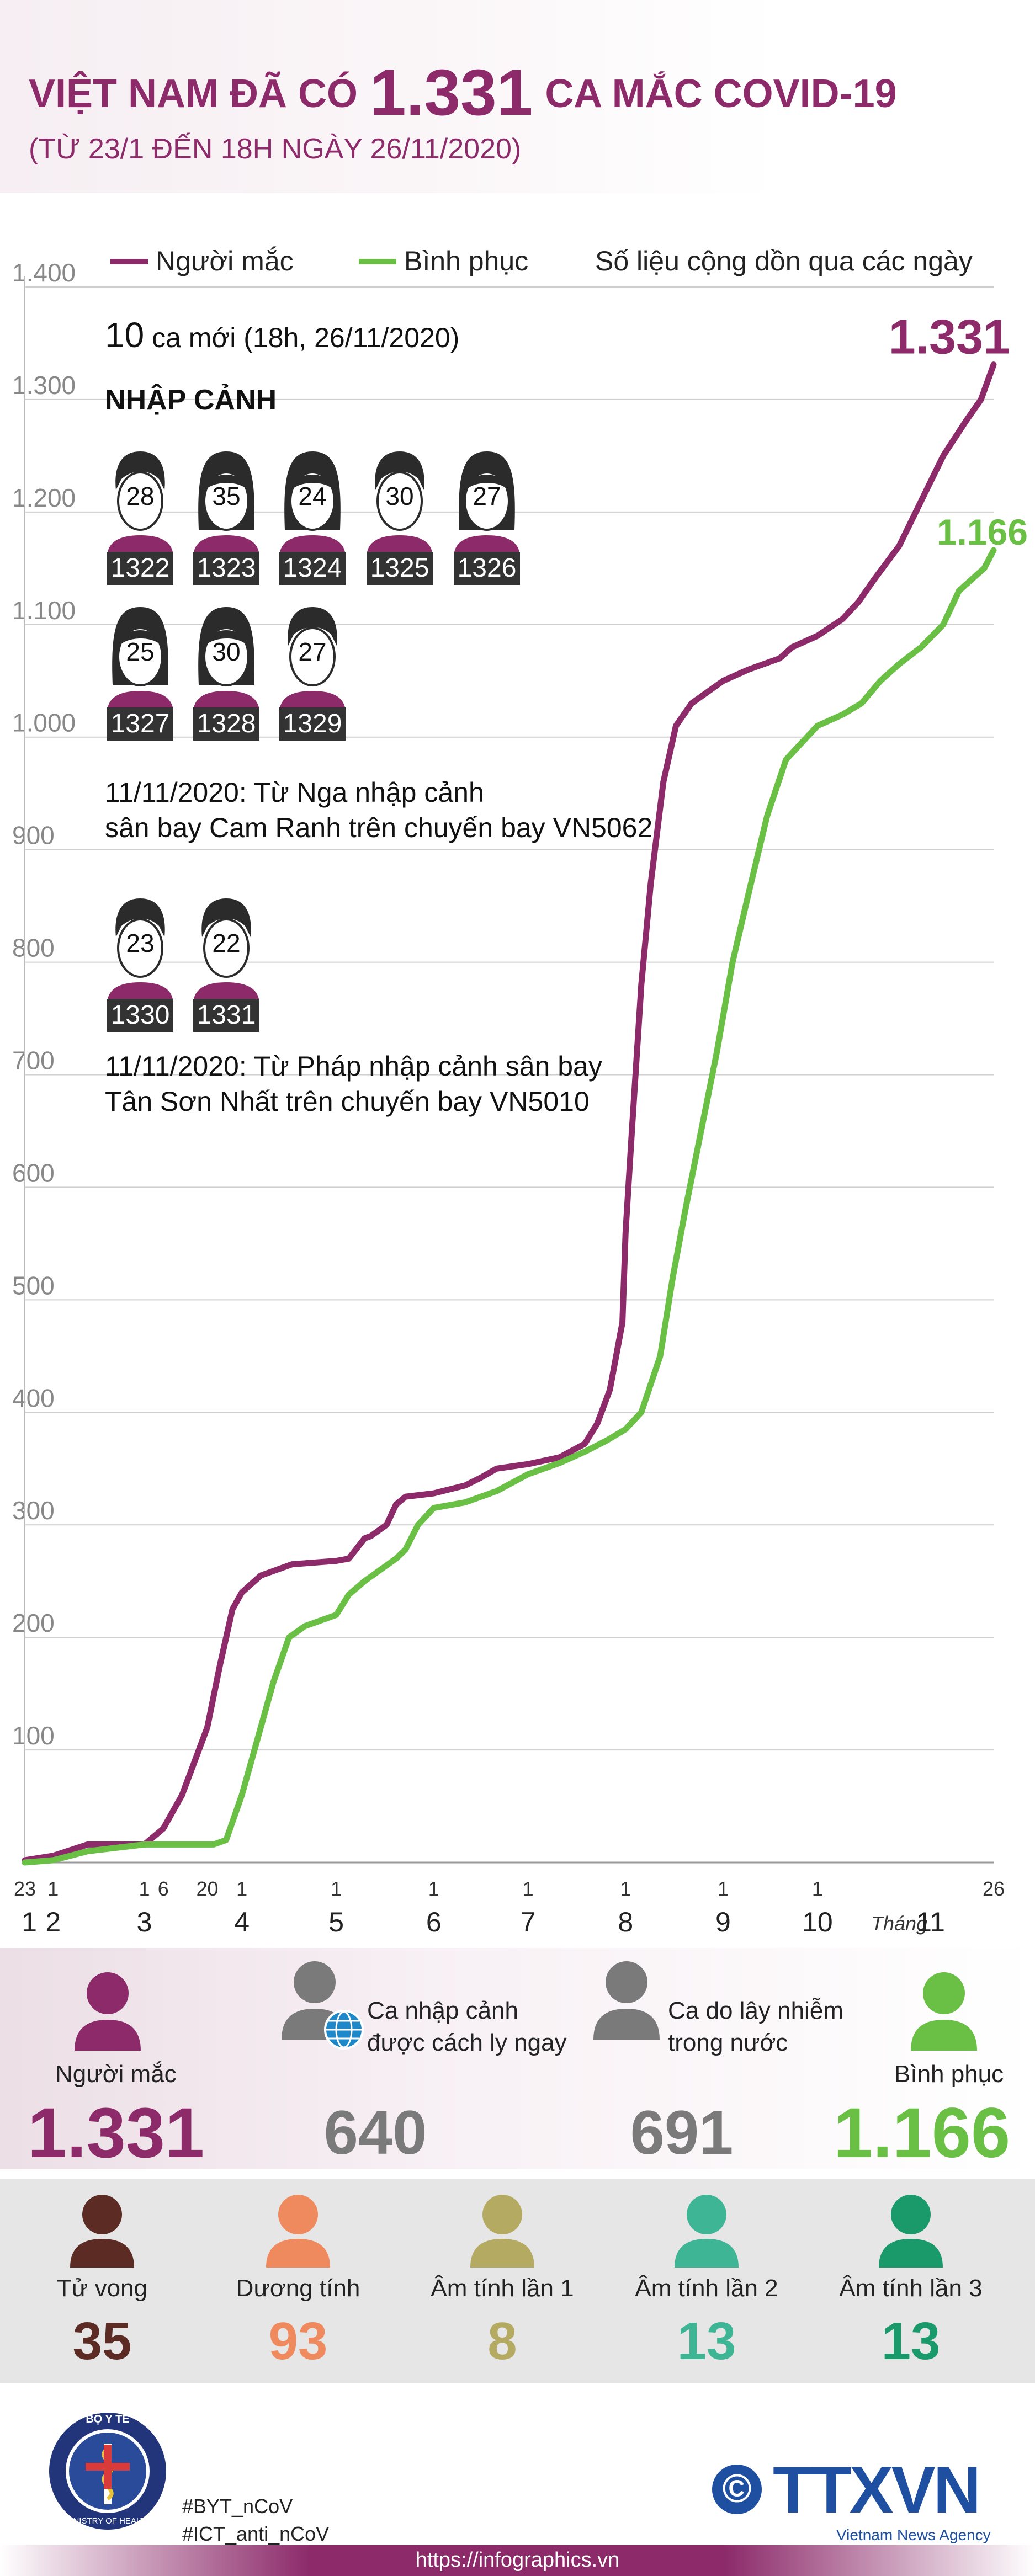 The width and height of the screenshot is (1035, 2576). What do you see at coordinates (877, 2490) in the screenshot?
I see `ttxvn-logo: TTXVN` at bounding box center [877, 2490].